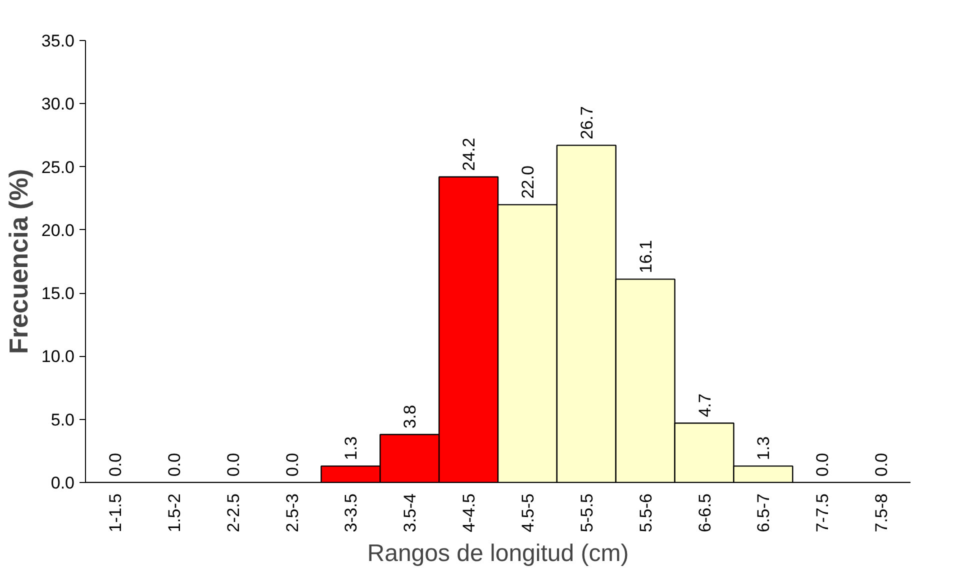 Image resolution: width=958 pixels, height=579 pixels. What do you see at coordinates (586, 513) in the screenshot?
I see `x-tick-label: 5-5.5` at bounding box center [586, 513].